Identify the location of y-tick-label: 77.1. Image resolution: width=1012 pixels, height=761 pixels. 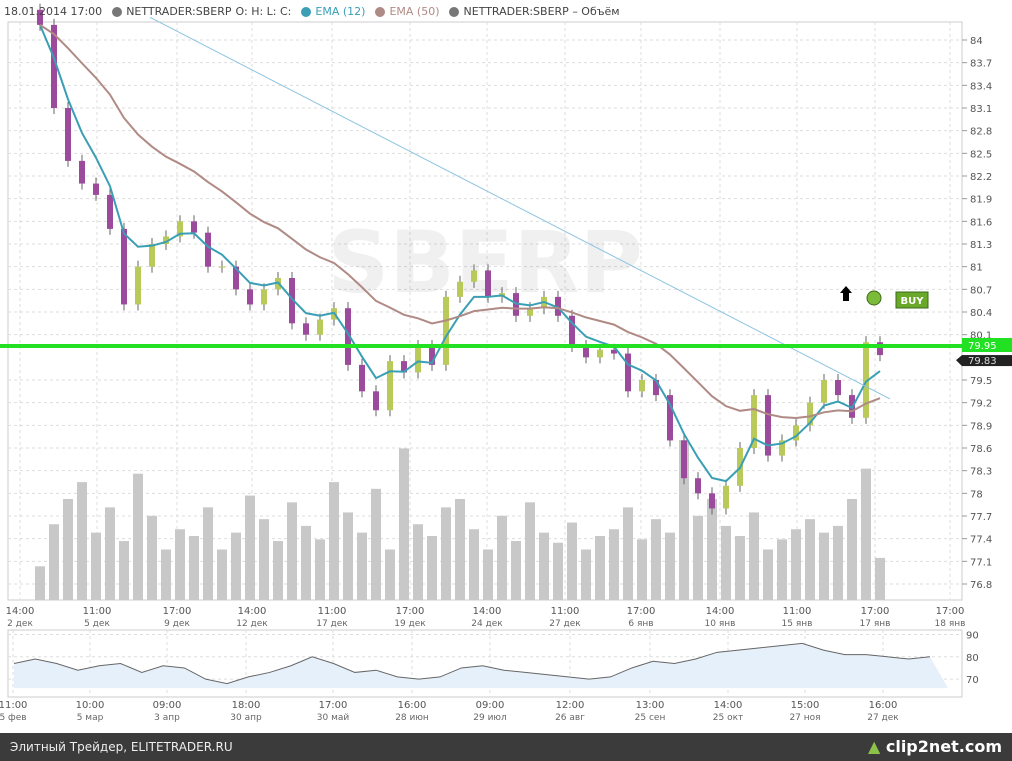
(981, 562).